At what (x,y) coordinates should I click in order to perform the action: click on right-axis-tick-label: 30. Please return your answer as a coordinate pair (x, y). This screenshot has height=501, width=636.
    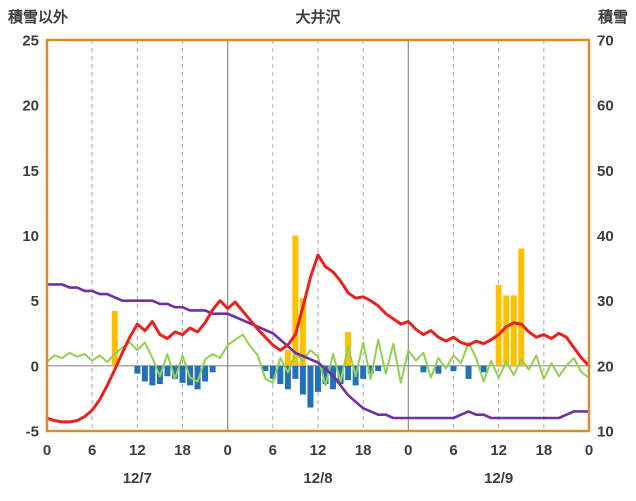
    Looking at the image, I should click on (605, 301).